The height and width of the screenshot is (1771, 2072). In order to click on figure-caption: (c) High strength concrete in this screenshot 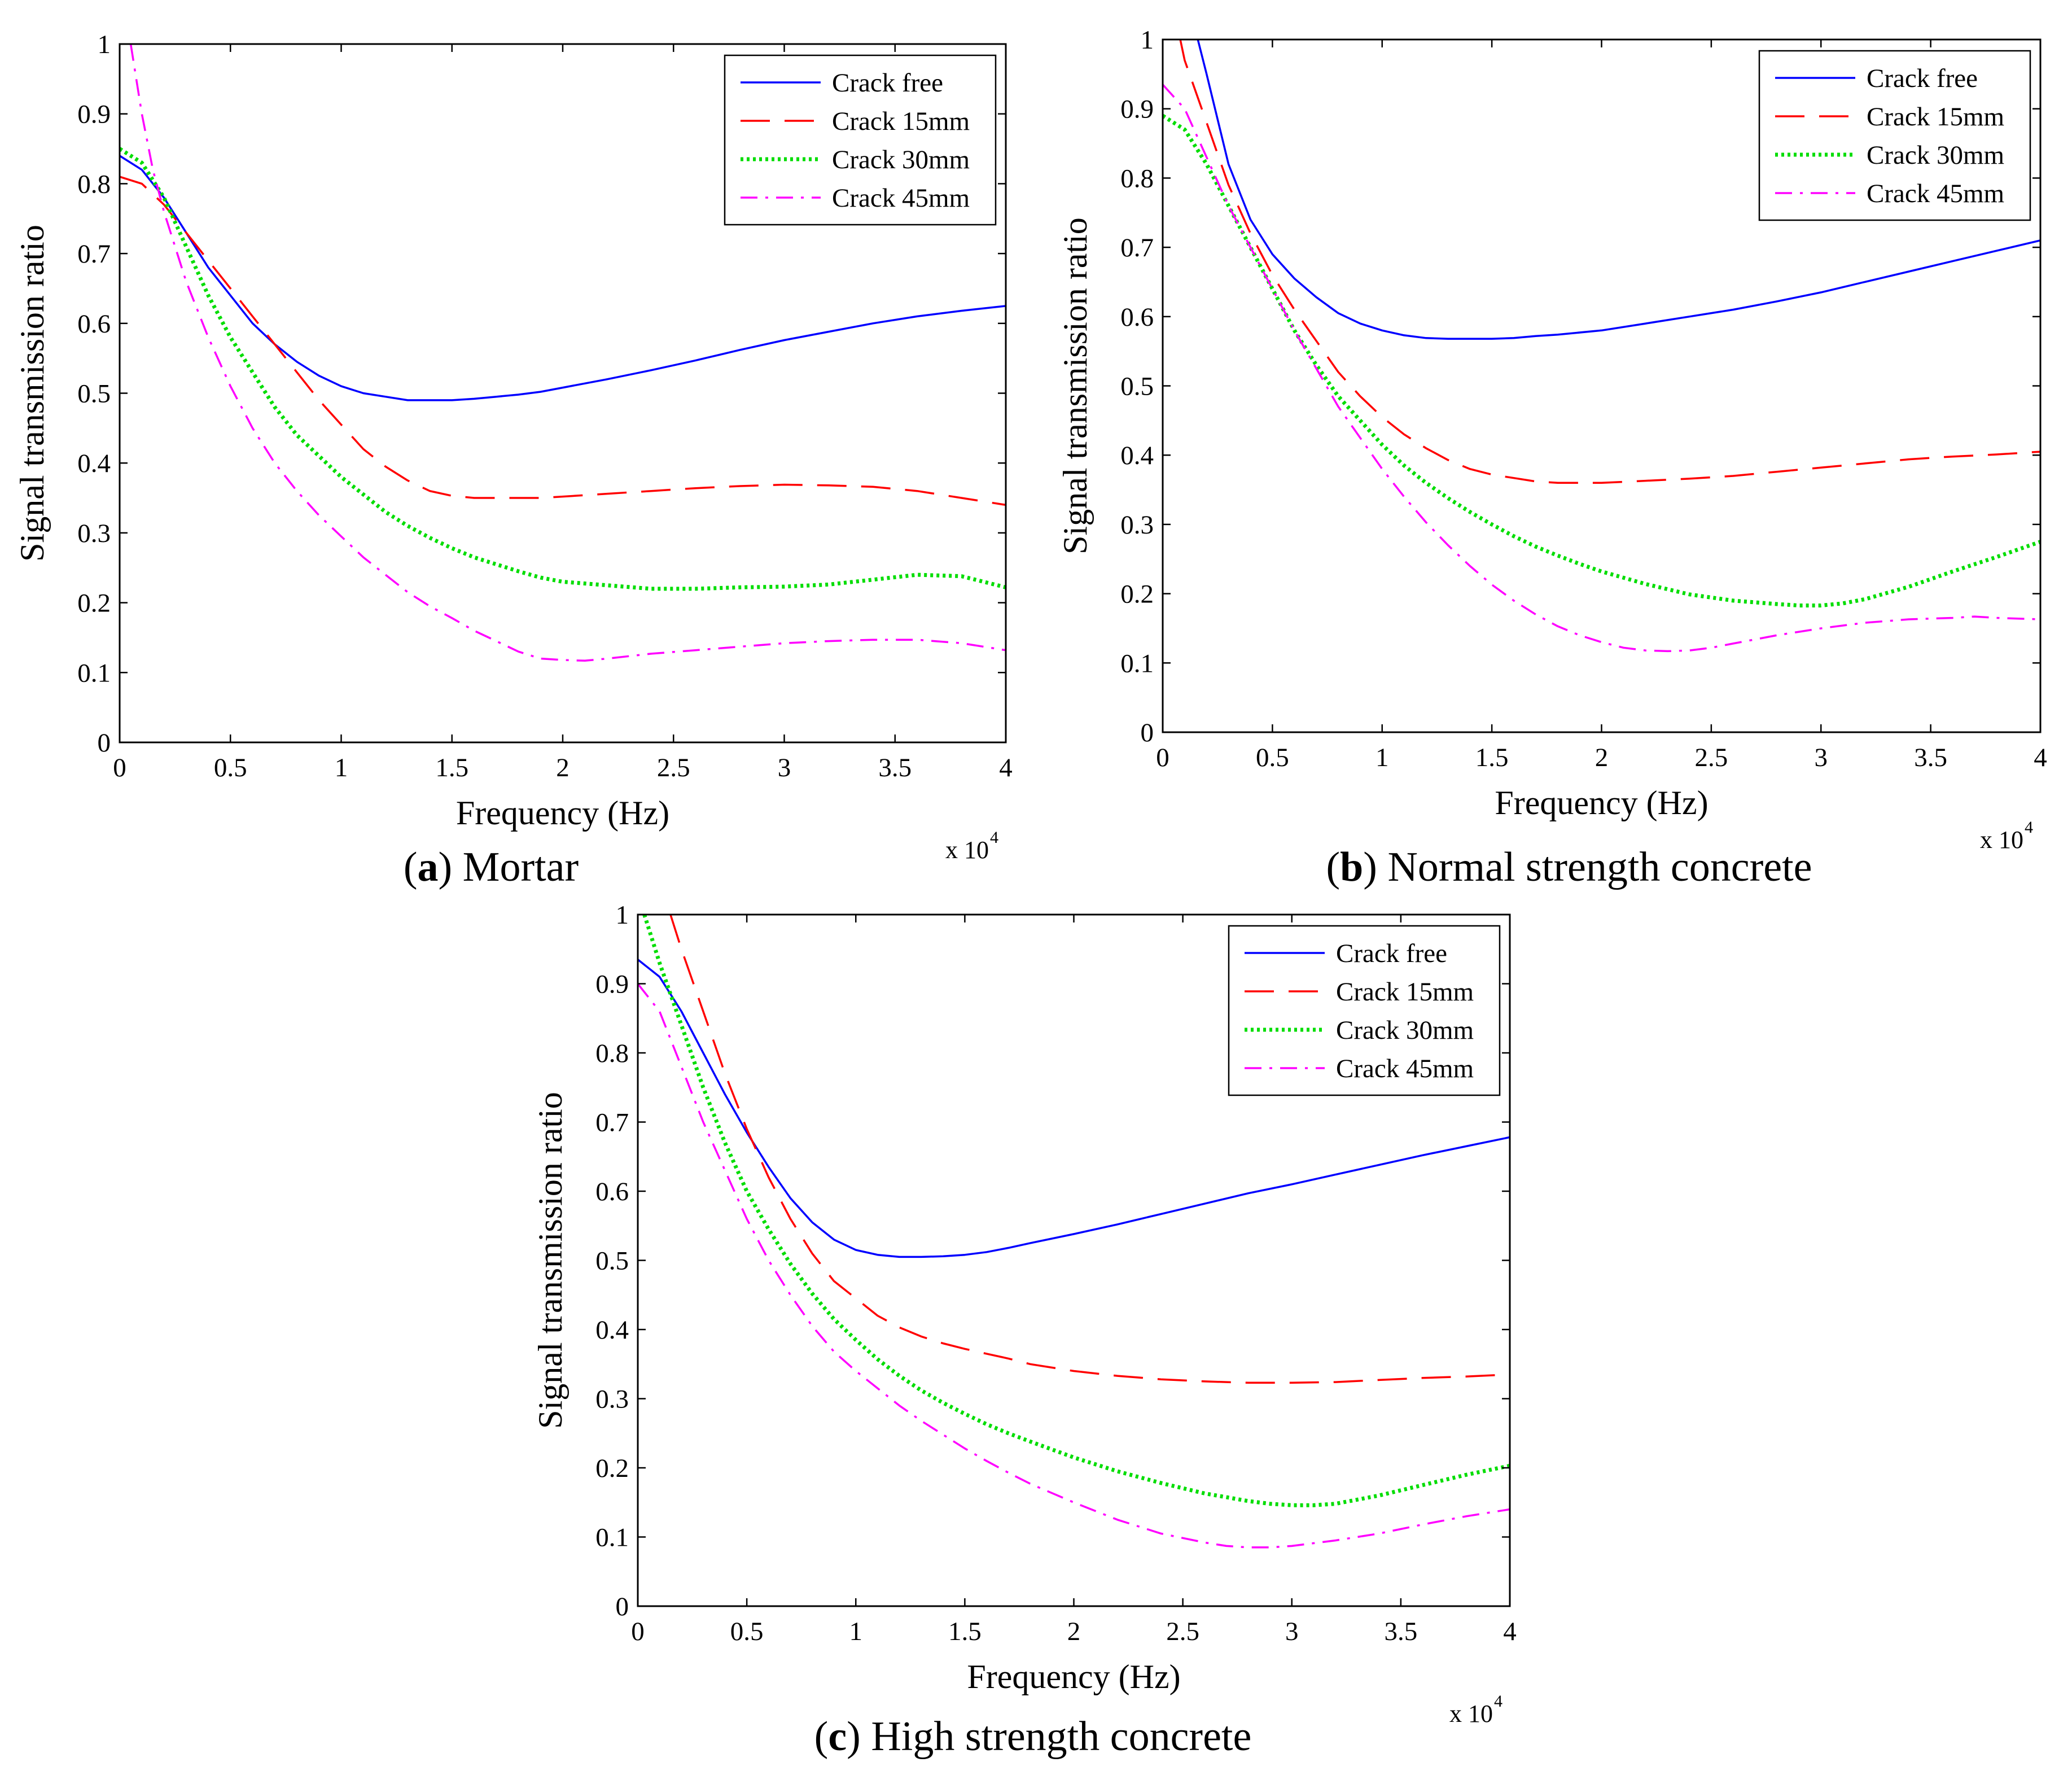, I will do `click(1033, 1736)`.